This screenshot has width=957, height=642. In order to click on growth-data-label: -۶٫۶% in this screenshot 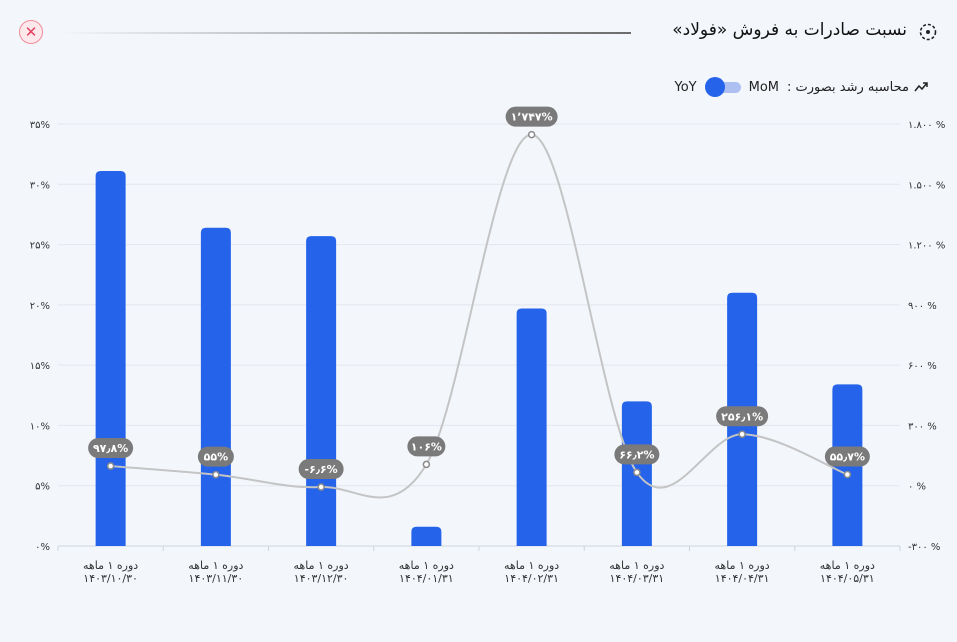, I will do `click(321, 469)`.